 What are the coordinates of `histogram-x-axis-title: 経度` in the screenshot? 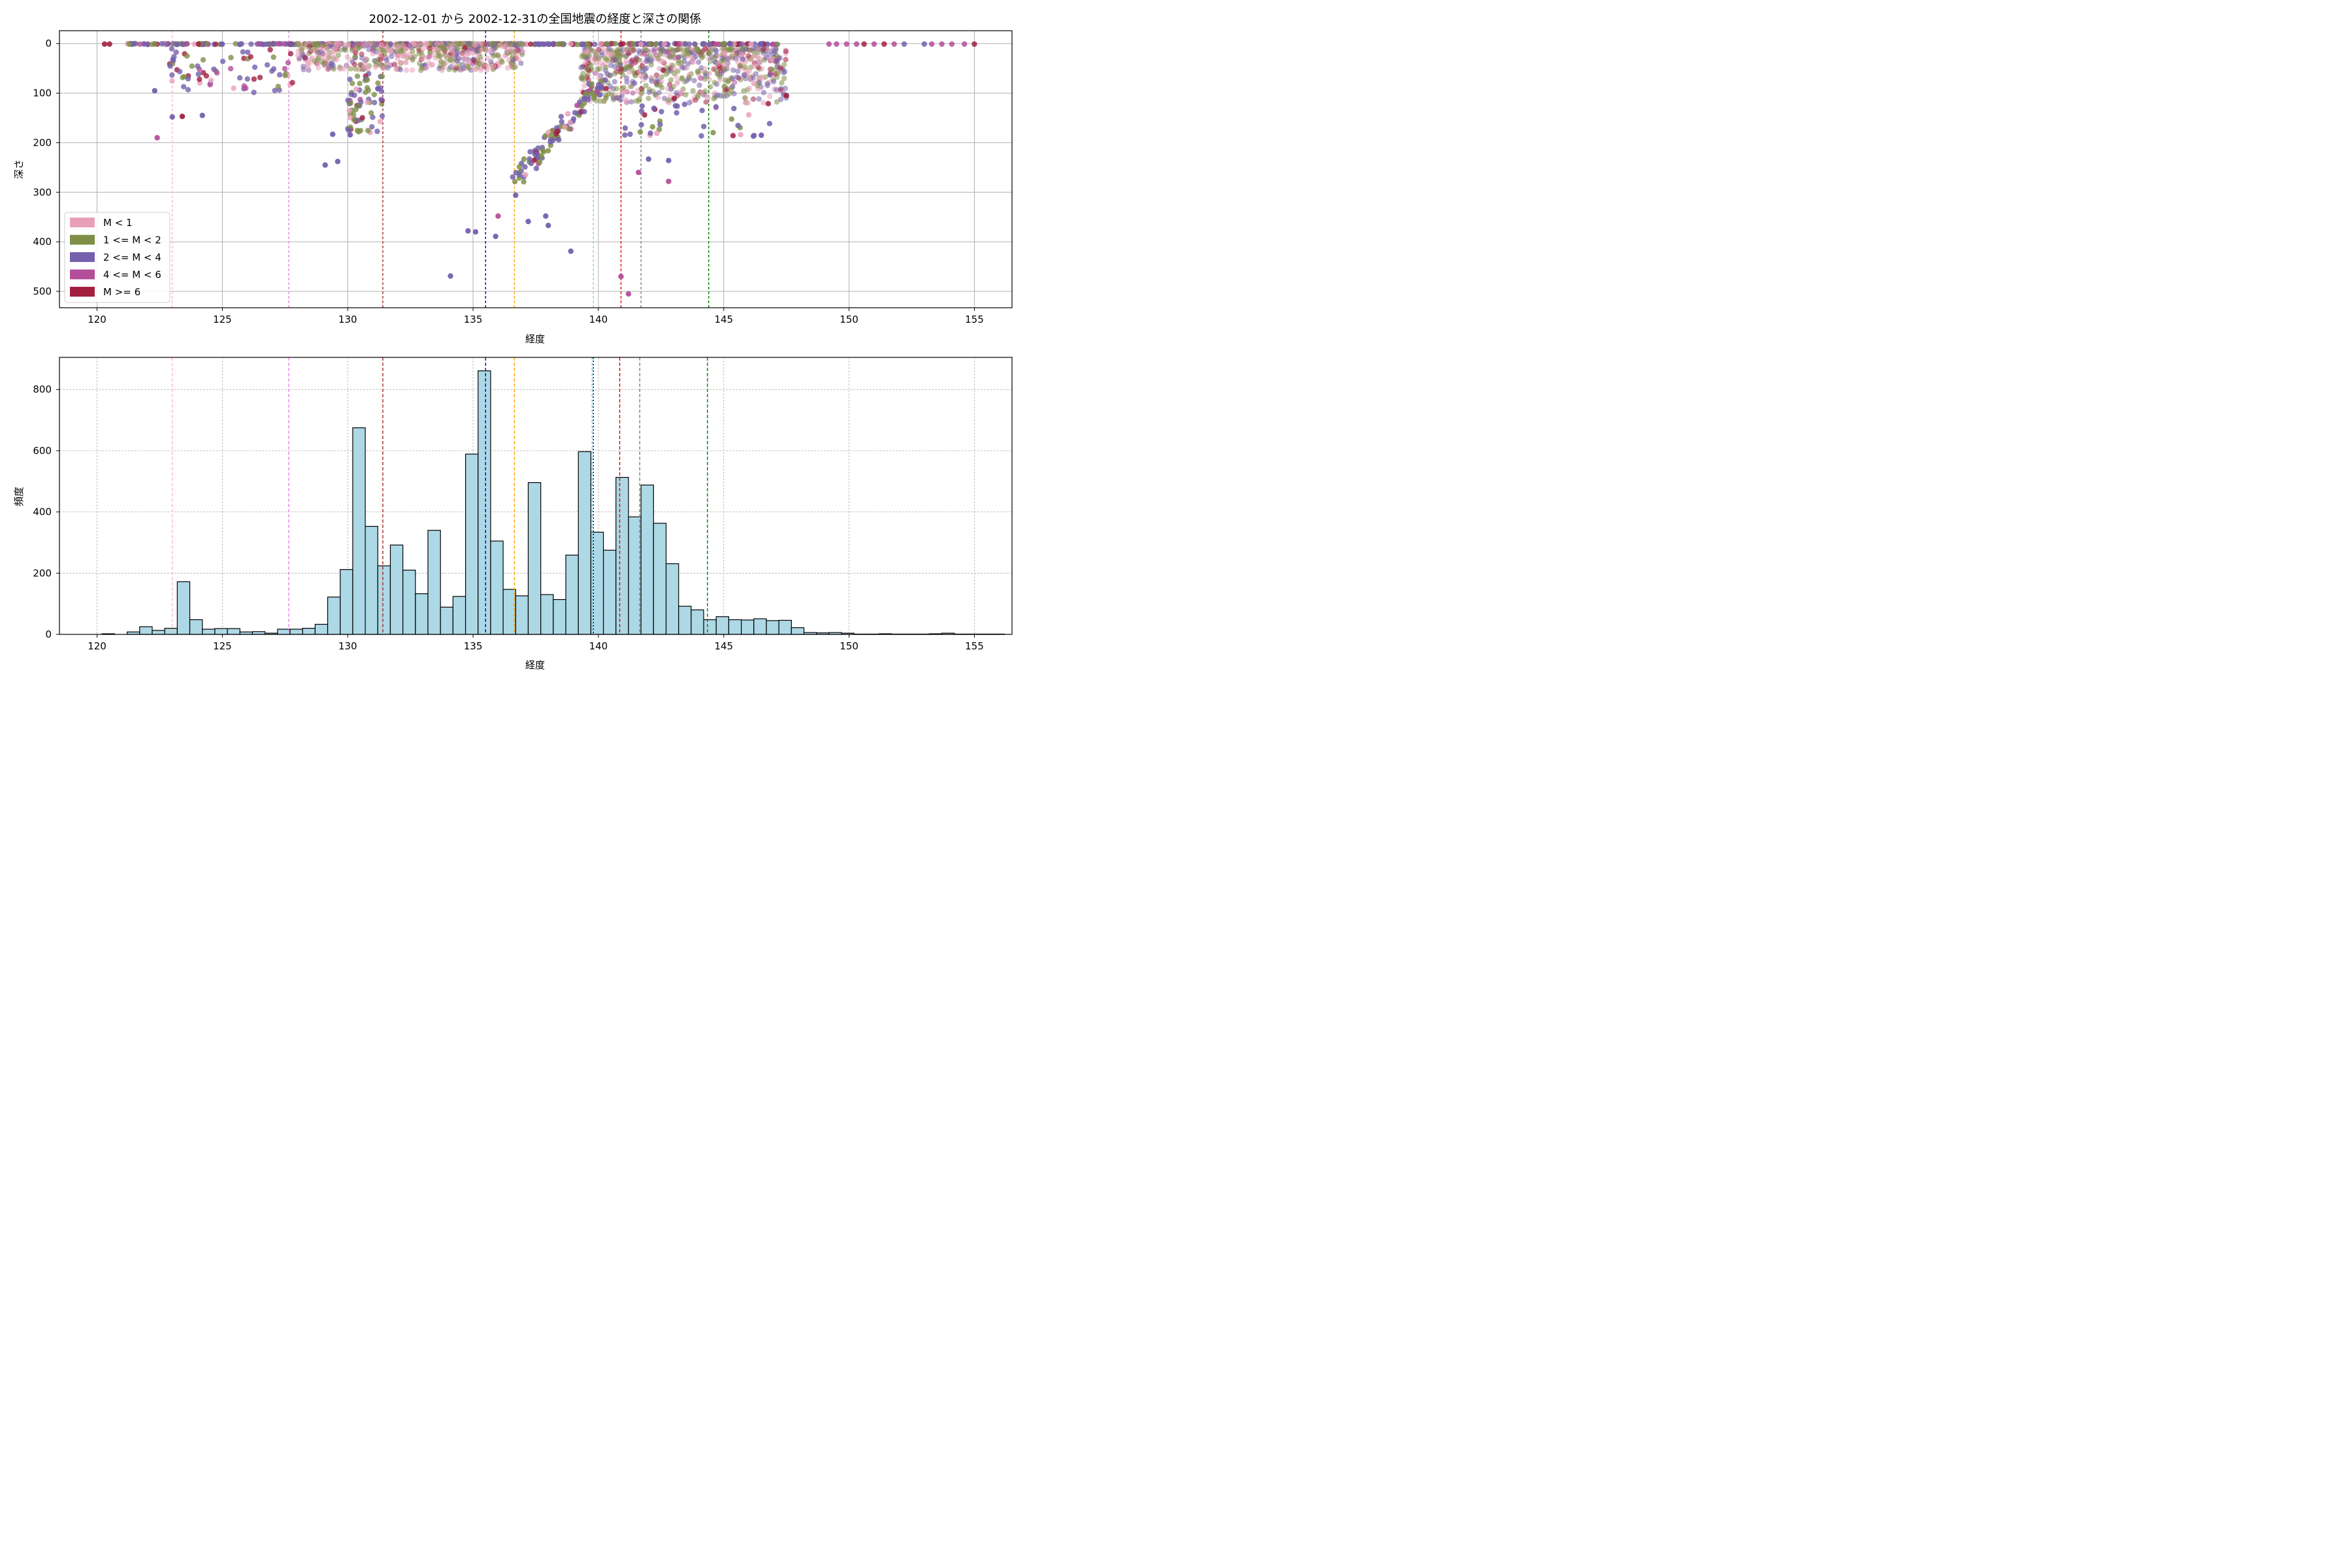 It's located at (535, 665).